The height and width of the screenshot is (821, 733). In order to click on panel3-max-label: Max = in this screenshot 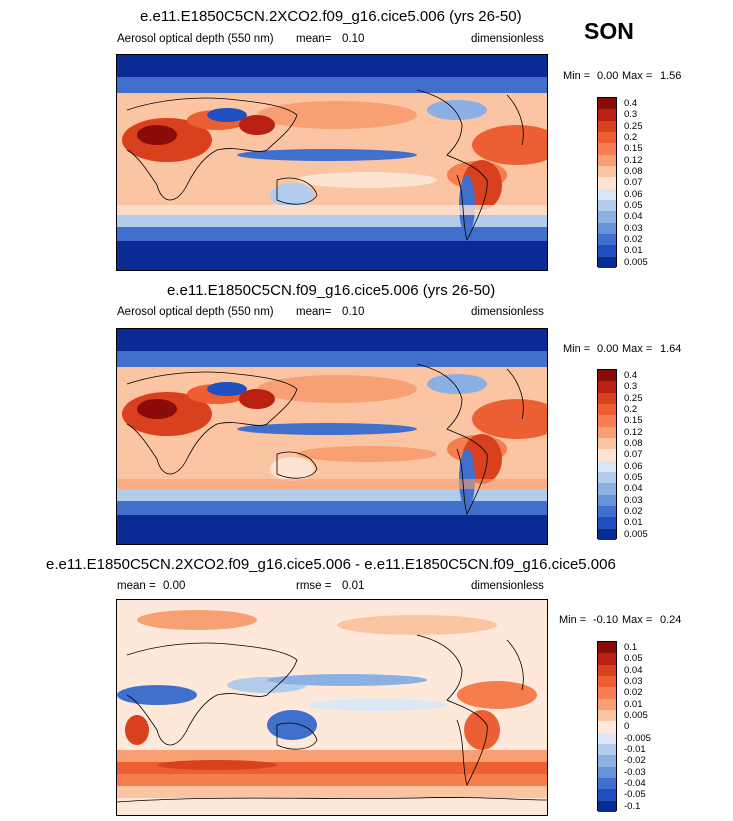, I will do `click(637, 620)`.